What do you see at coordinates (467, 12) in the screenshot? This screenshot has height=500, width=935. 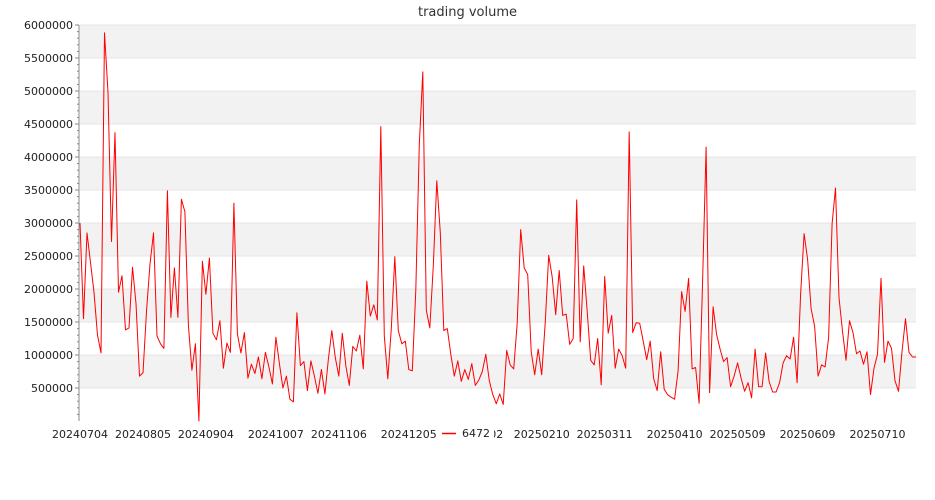 I see `chart-title: trading volume` at bounding box center [467, 12].